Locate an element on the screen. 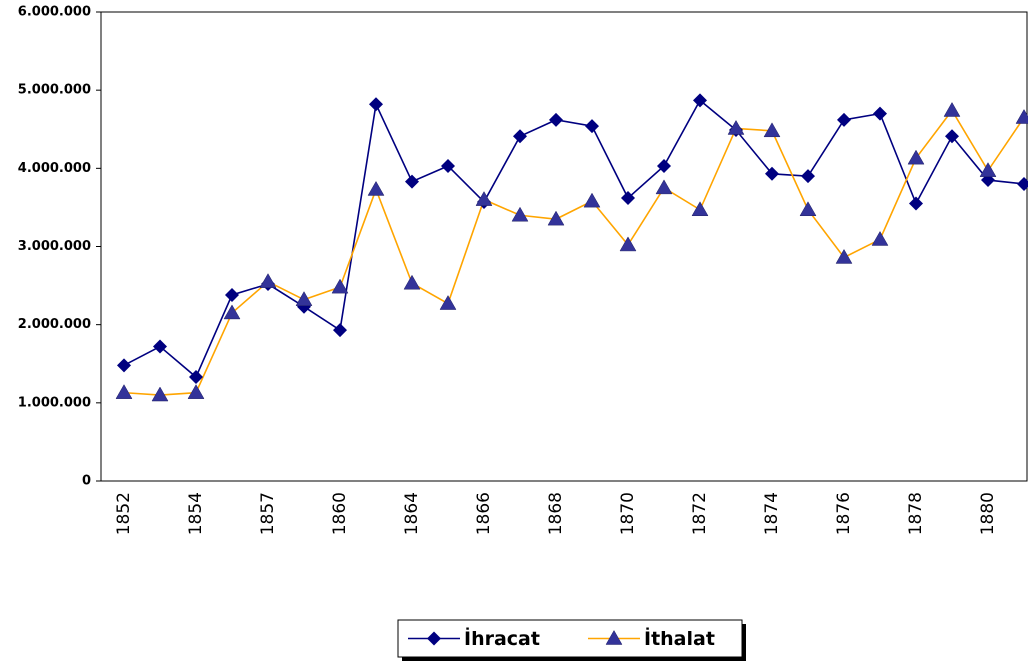 This screenshot has height=664, width=1028. x-tick-label: 1874 is located at coordinates (772, 513).